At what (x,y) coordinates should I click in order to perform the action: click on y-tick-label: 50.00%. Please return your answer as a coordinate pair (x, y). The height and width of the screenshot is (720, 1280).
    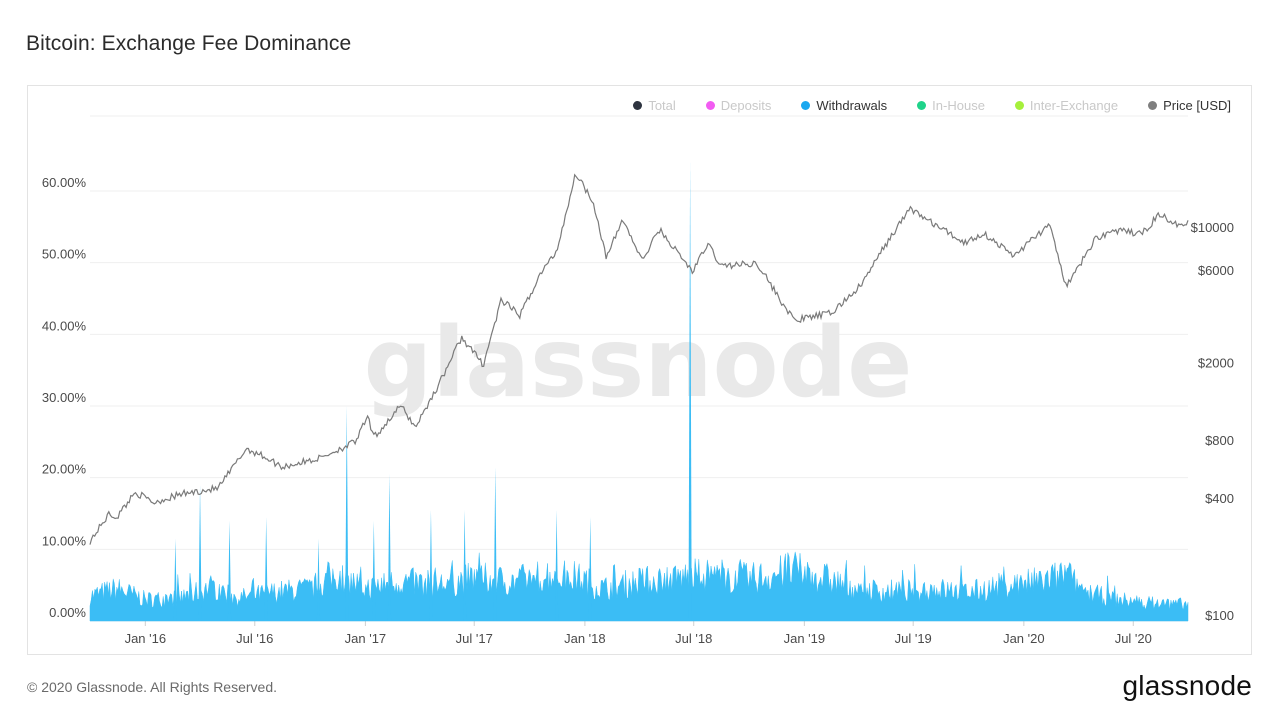
    Looking at the image, I should click on (64, 254).